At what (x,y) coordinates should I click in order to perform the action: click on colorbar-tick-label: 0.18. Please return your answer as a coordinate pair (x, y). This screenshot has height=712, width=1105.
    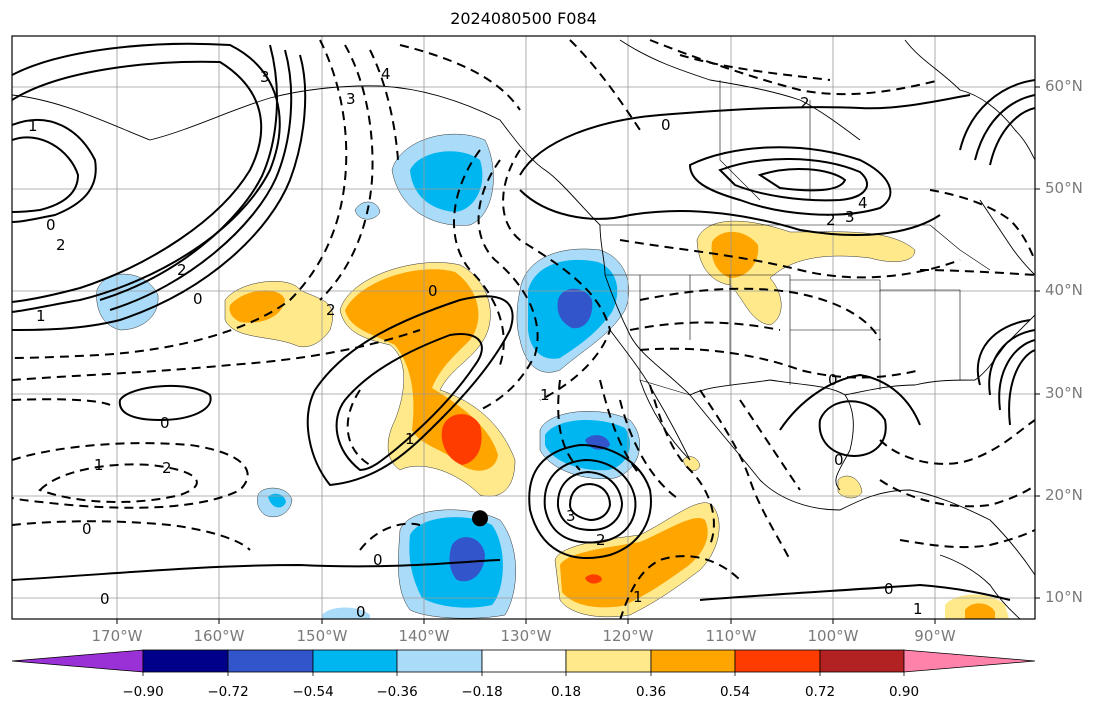
    Looking at the image, I should click on (566, 692).